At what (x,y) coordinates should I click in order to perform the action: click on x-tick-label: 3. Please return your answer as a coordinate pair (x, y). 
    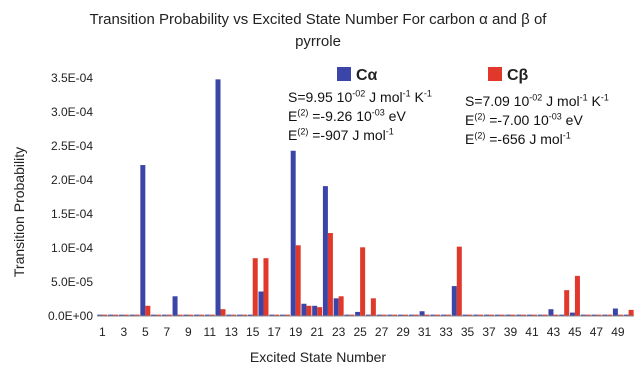
    Looking at the image, I should click on (124, 332).